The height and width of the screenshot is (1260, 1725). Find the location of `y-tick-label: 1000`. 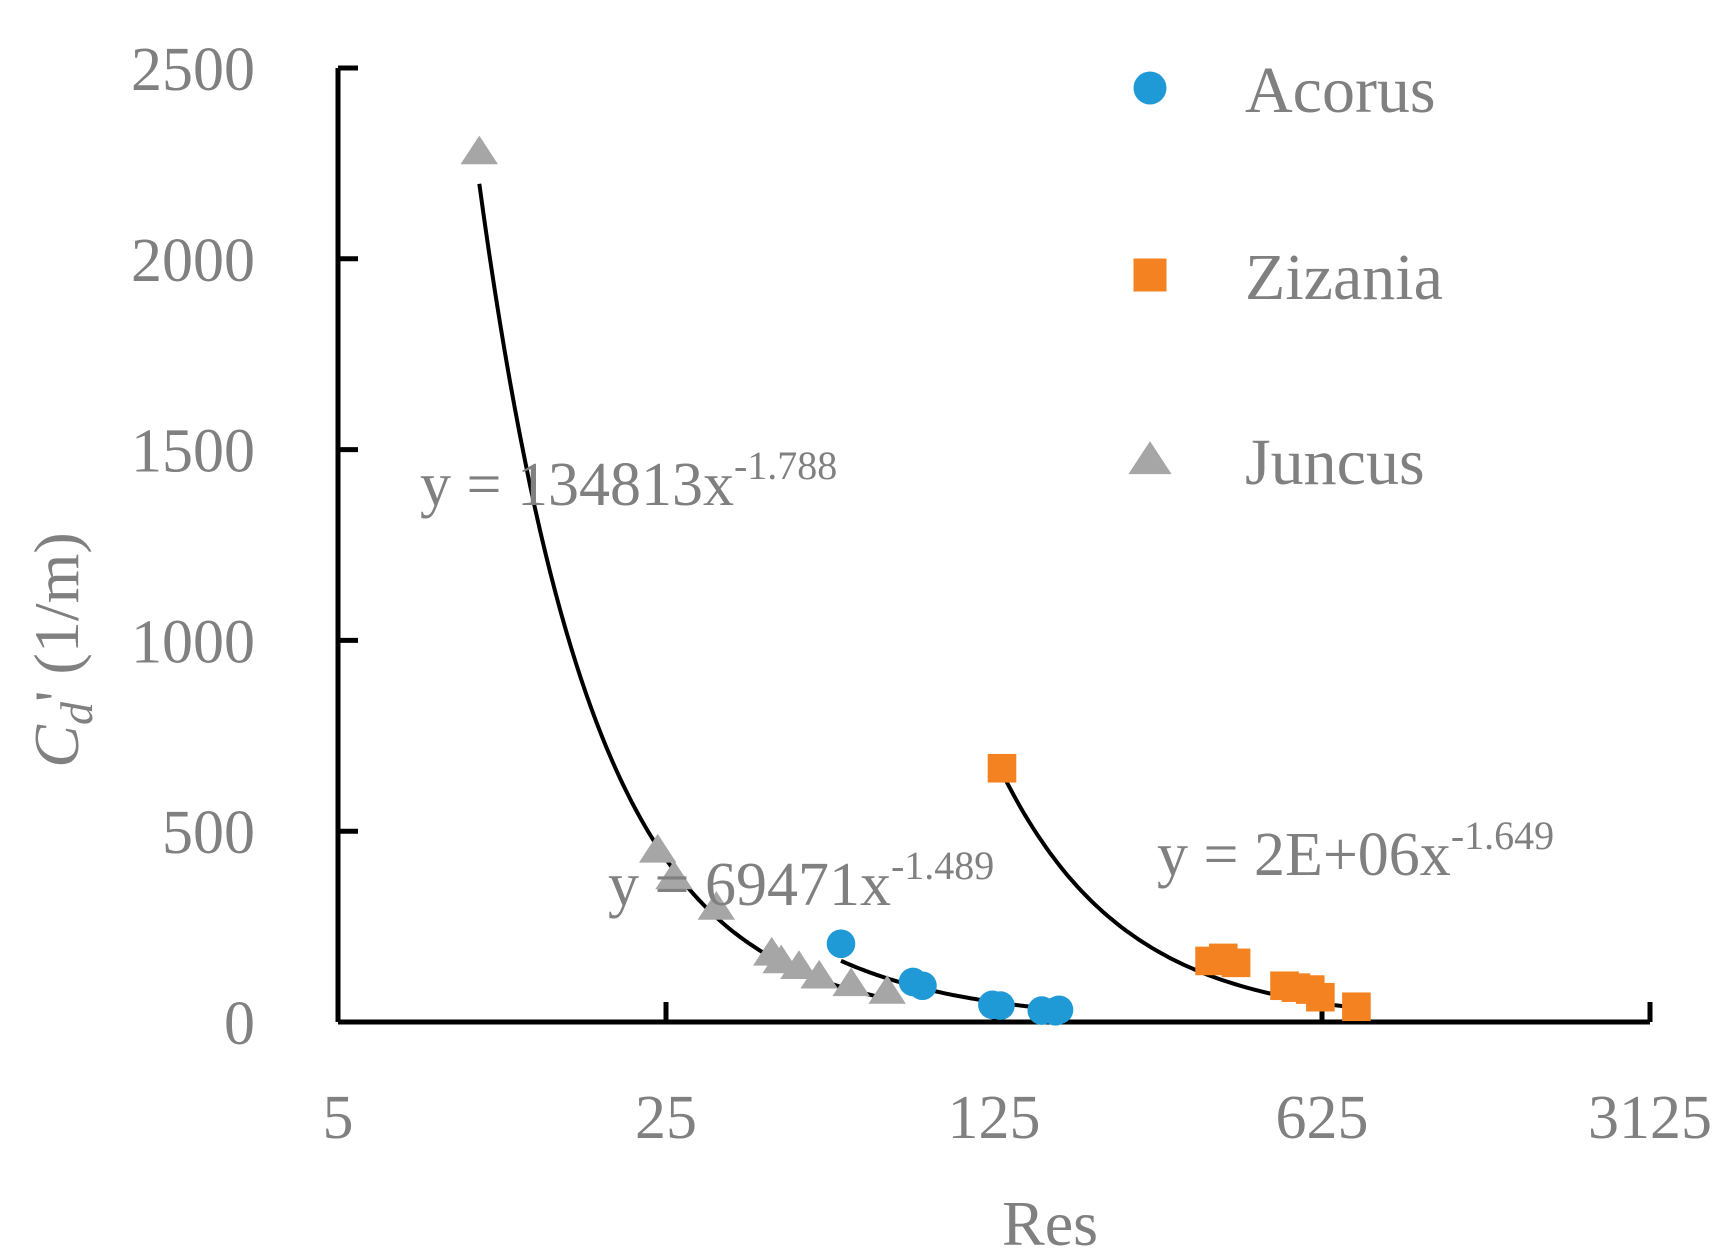

y-tick-label: 1000 is located at coordinates (193, 642).